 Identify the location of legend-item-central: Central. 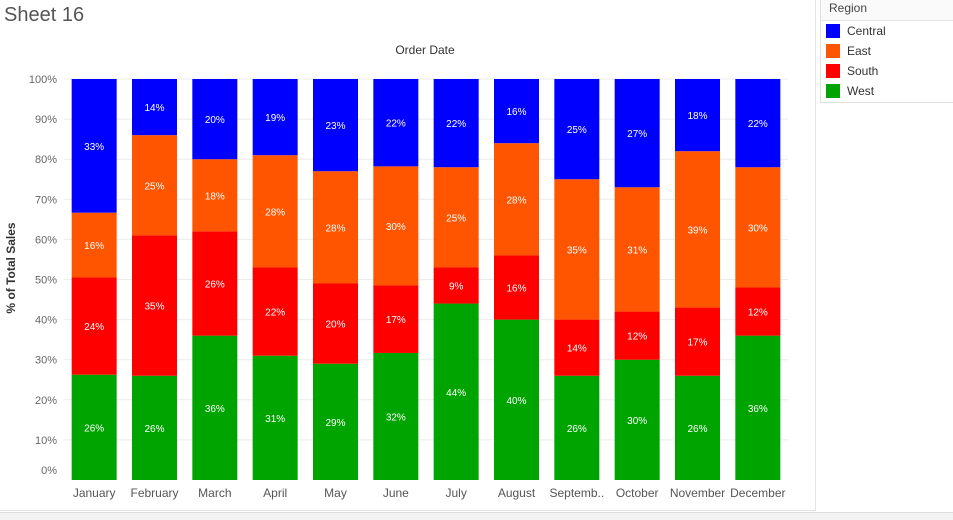
(887, 31).